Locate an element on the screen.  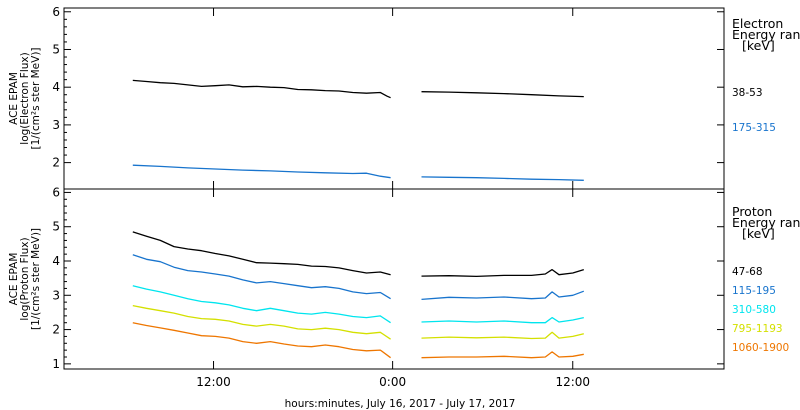
y-tick-label: 1 is located at coordinates (56, 364).